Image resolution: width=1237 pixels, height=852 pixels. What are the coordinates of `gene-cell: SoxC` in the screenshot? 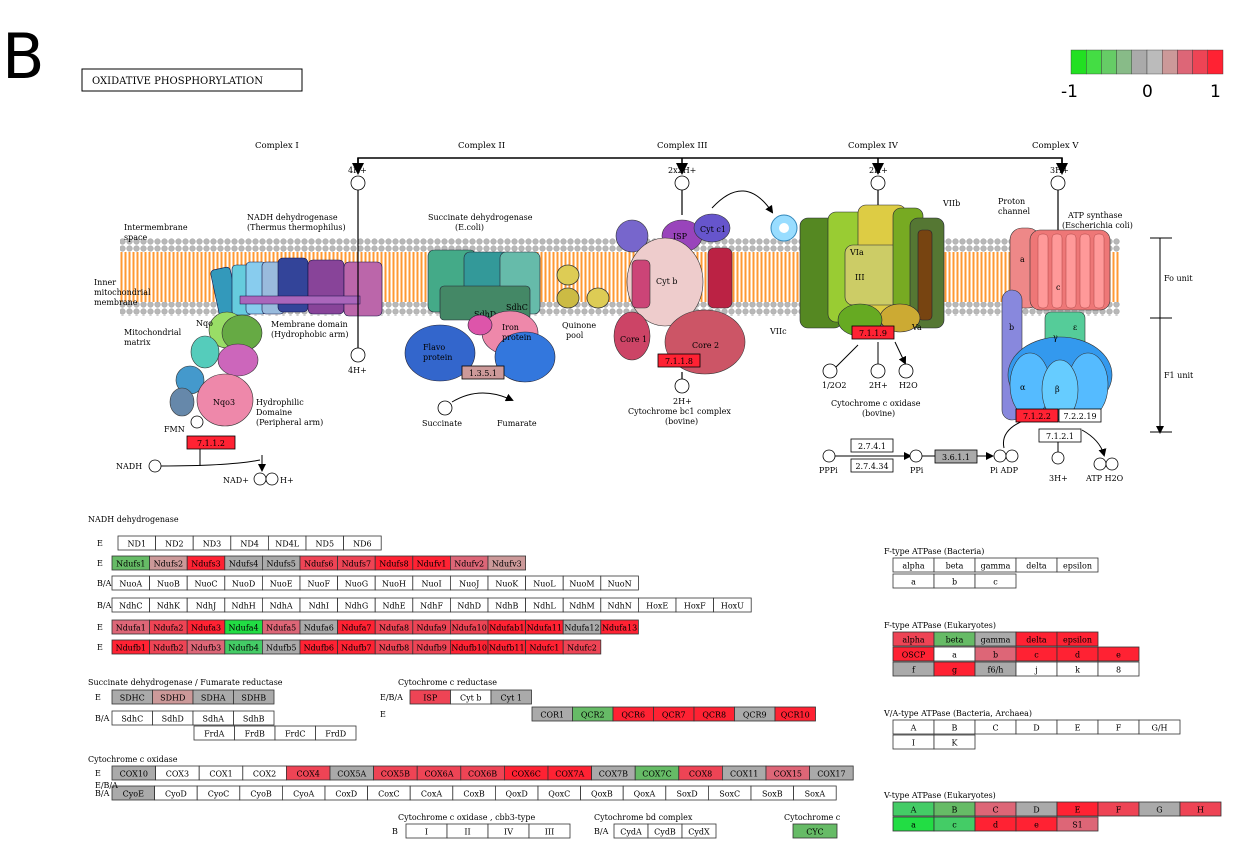 It's located at (730, 793).